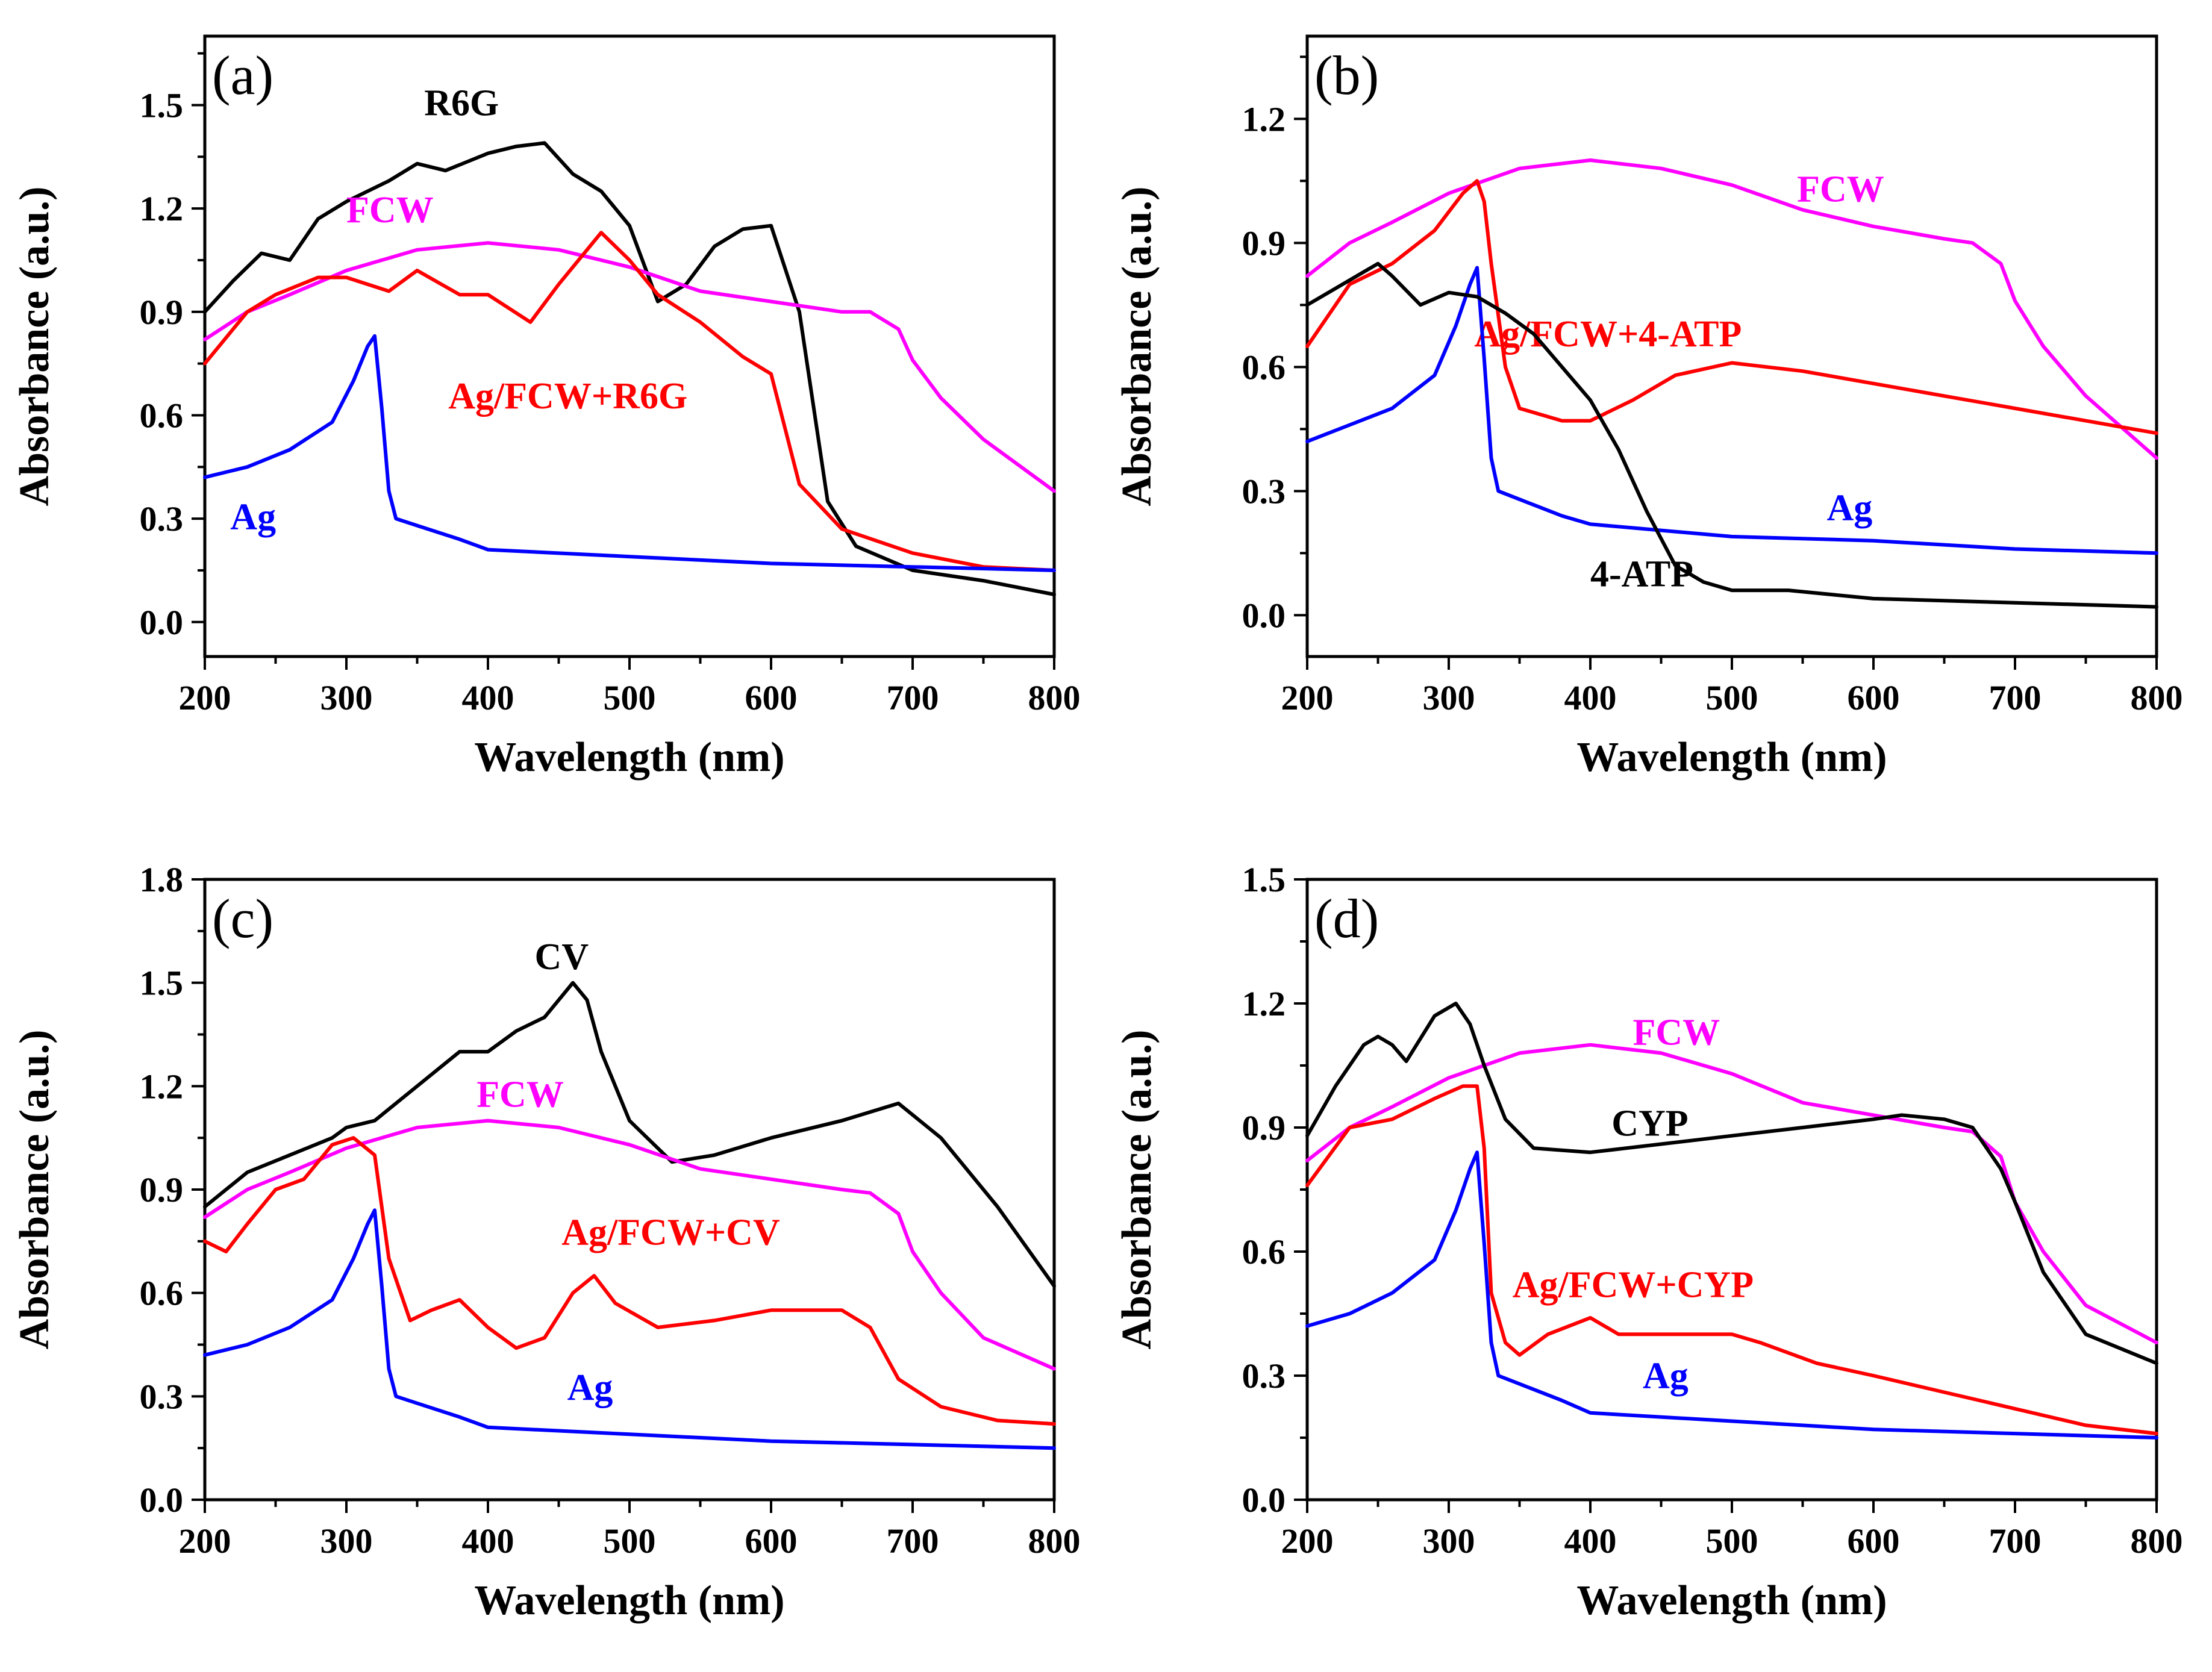 Image resolution: width=2212 pixels, height=1672 pixels. I want to click on series-label-ag-fcw-4-atp: Ag/FCW+4-ATP, so click(1608, 334).